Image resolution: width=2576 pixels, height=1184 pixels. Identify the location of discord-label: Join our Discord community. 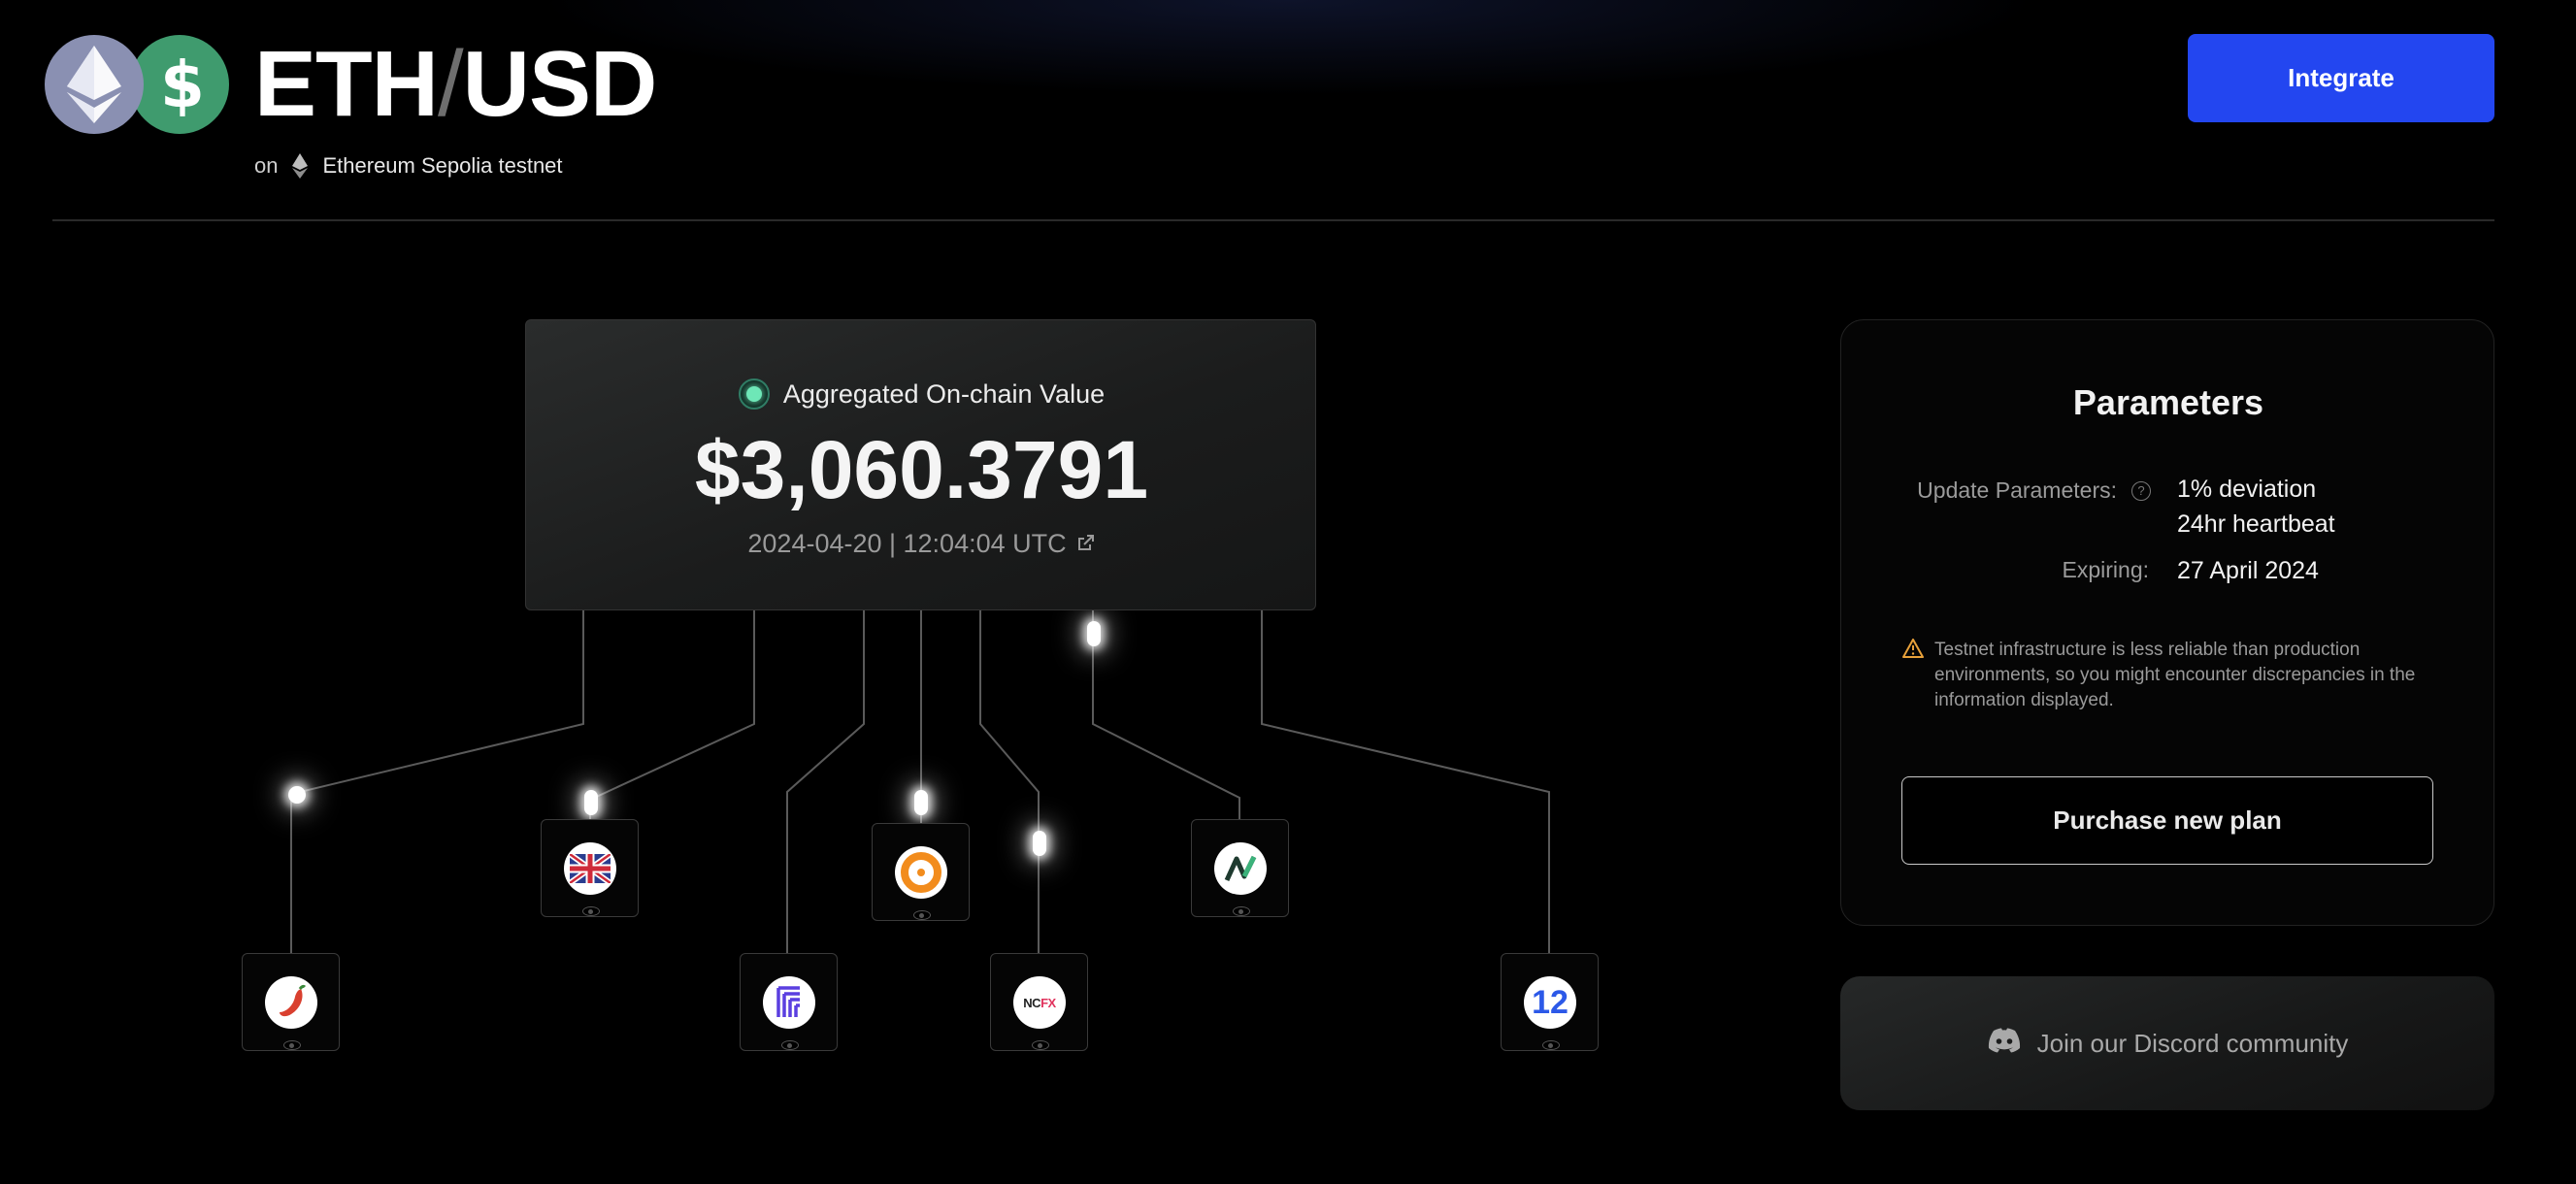
(2192, 1043).